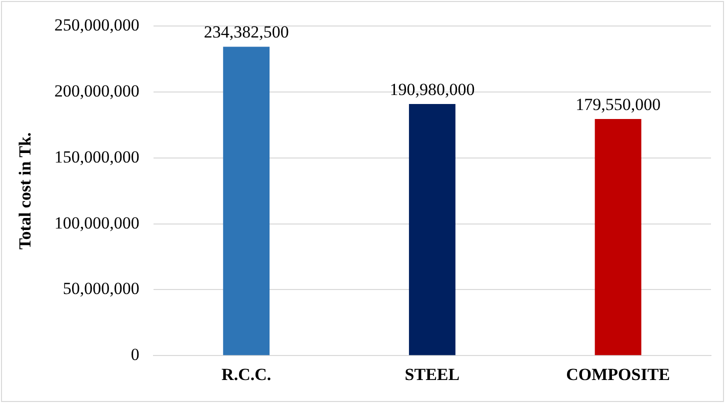  I want to click on data-label: 190,980,000, so click(432, 89).